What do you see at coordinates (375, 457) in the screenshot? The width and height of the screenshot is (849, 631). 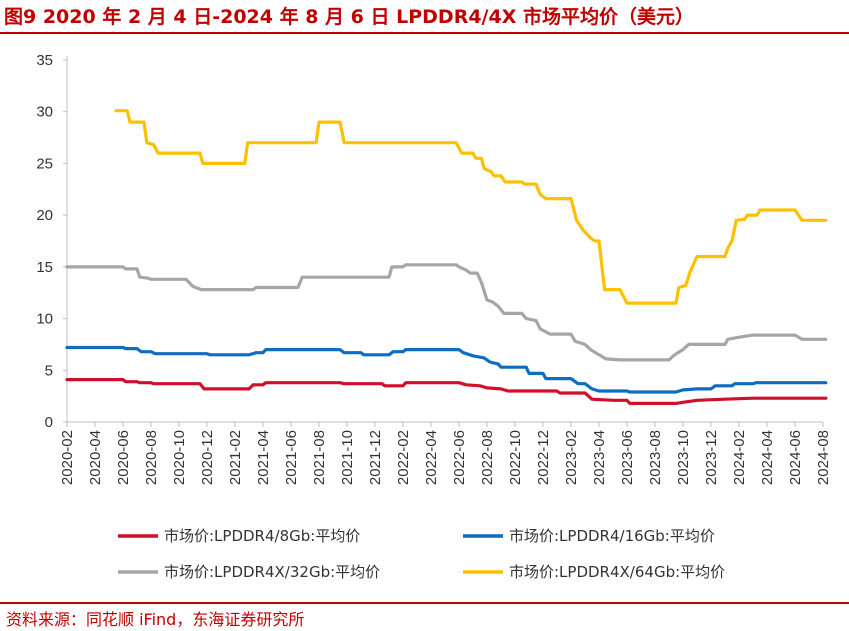 I see `x-tick-label: 2021-12` at bounding box center [375, 457].